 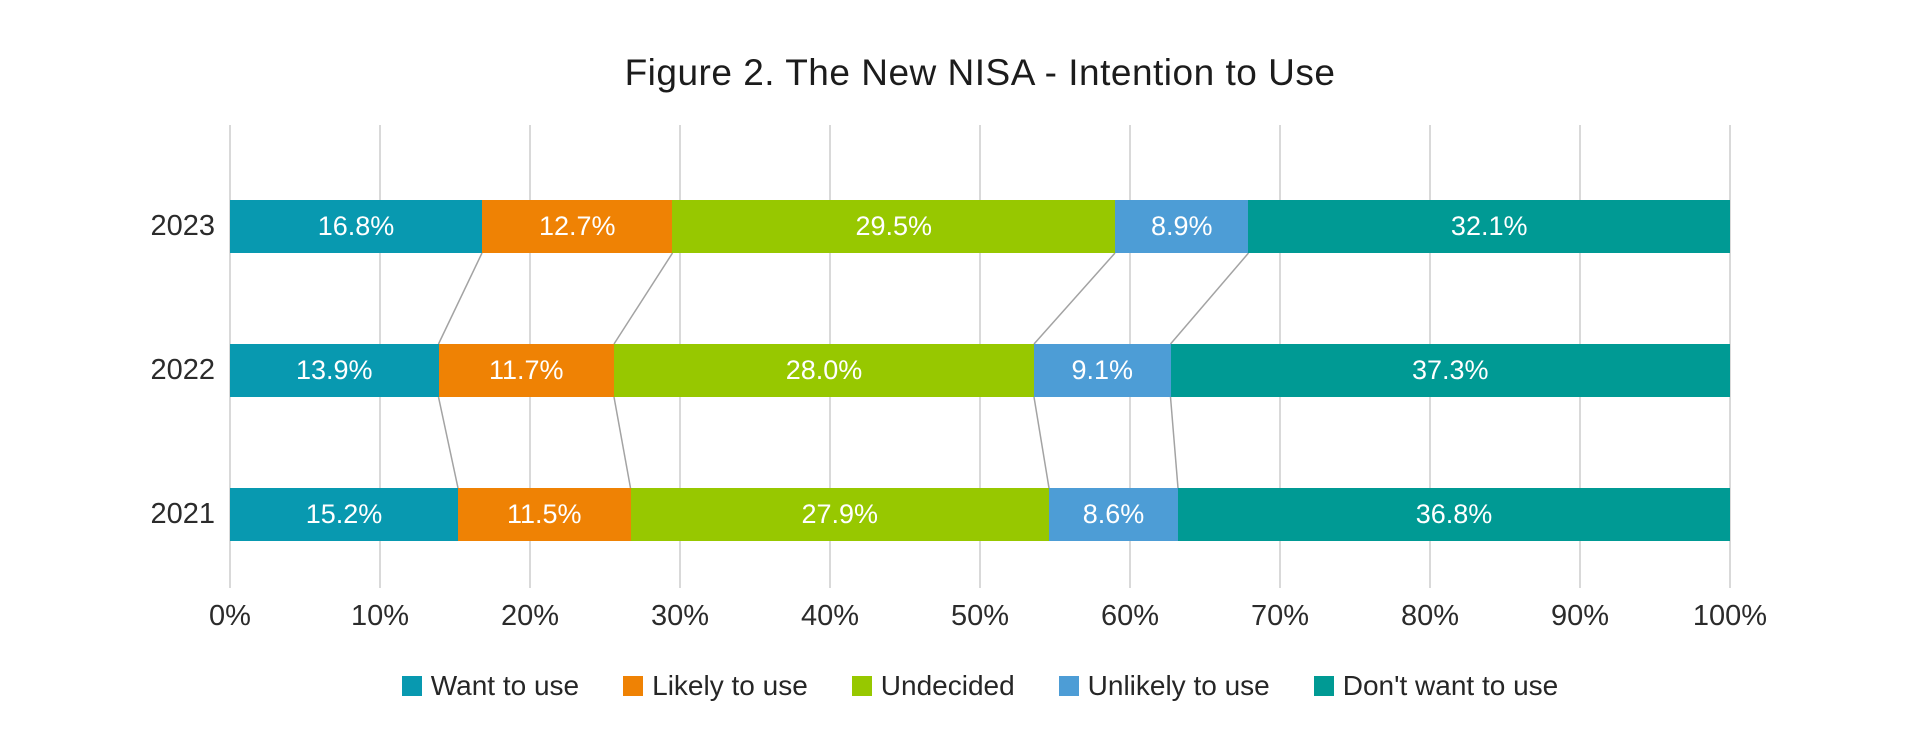 I want to click on bar-segment: 37.3%, so click(x=1450, y=370).